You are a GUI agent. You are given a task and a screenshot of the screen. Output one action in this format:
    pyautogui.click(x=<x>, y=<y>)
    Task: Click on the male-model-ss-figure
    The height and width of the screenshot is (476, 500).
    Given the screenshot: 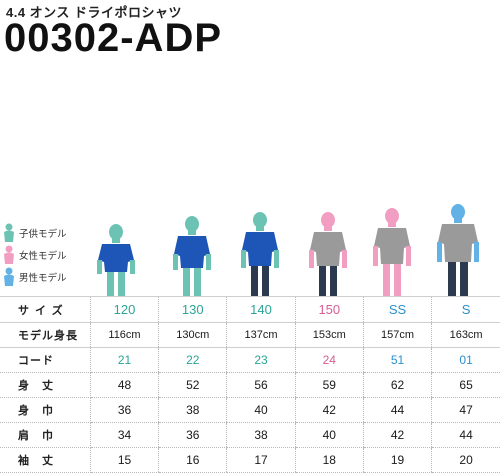 What is the action you would take?
    pyautogui.click(x=392, y=252)
    